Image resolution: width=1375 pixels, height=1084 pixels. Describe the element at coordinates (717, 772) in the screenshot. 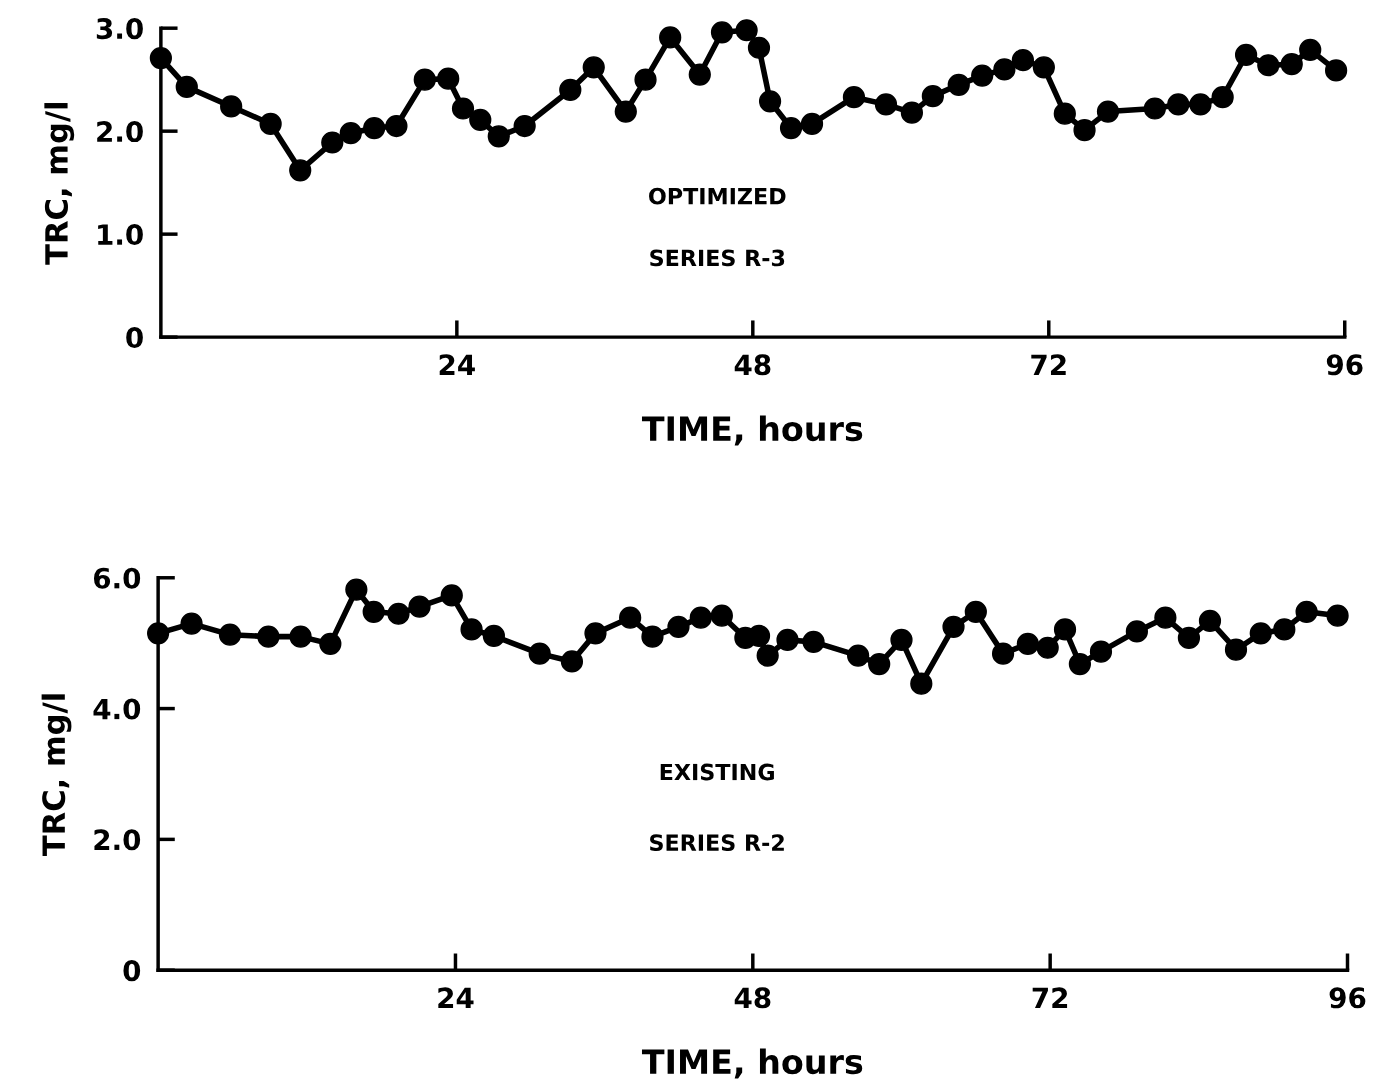

I see `annotation: EXISTING` at that location.